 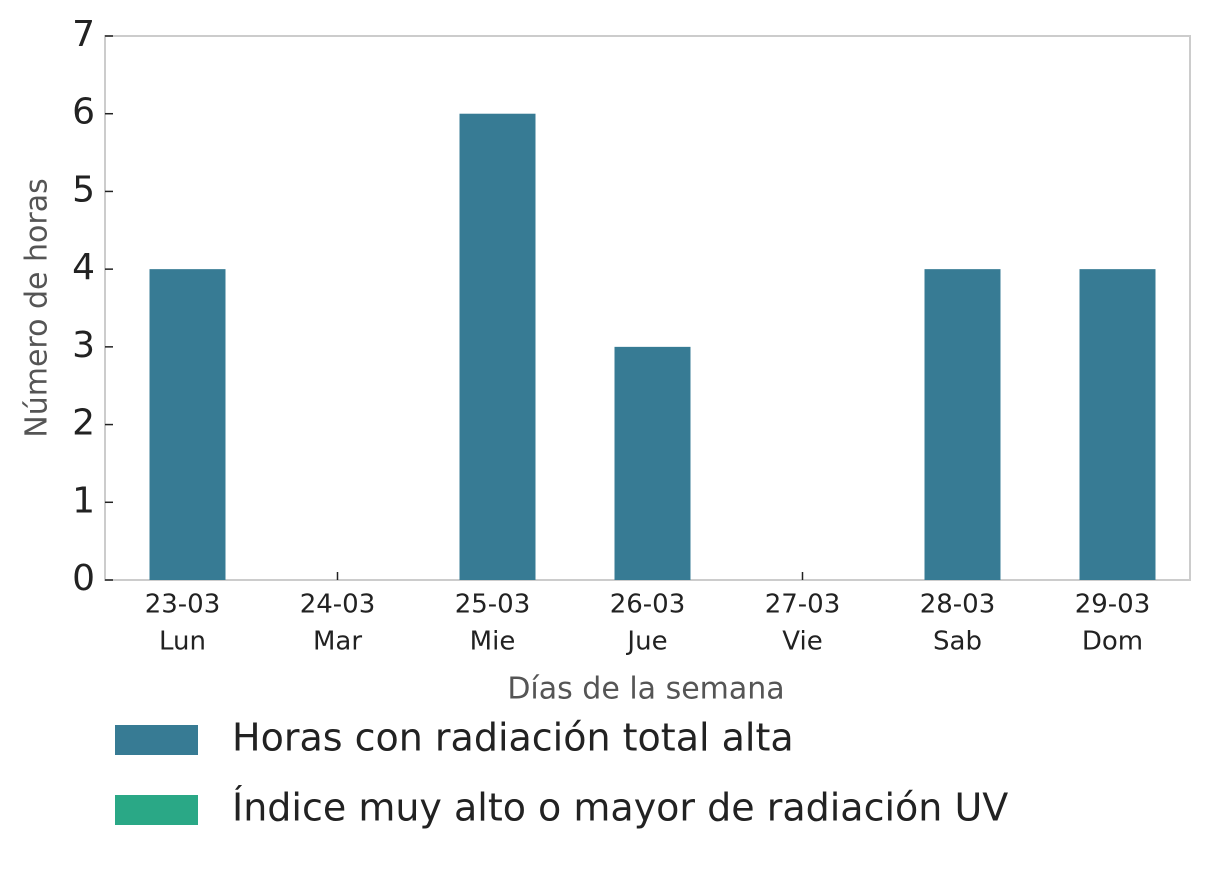 What do you see at coordinates (37, 307) in the screenshot?
I see `y-axis-label: Número de horas` at bounding box center [37, 307].